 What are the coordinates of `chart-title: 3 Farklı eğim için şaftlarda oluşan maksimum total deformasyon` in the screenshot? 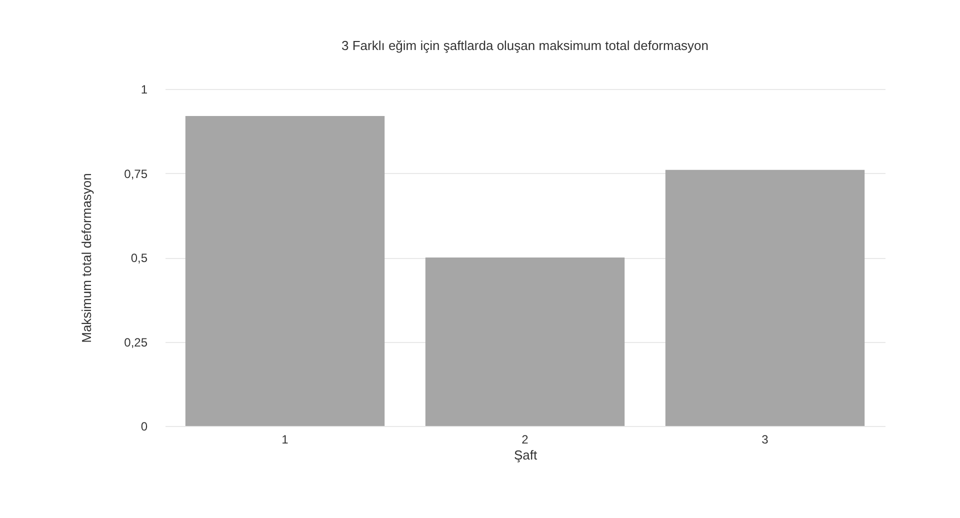 It's located at (525, 45).